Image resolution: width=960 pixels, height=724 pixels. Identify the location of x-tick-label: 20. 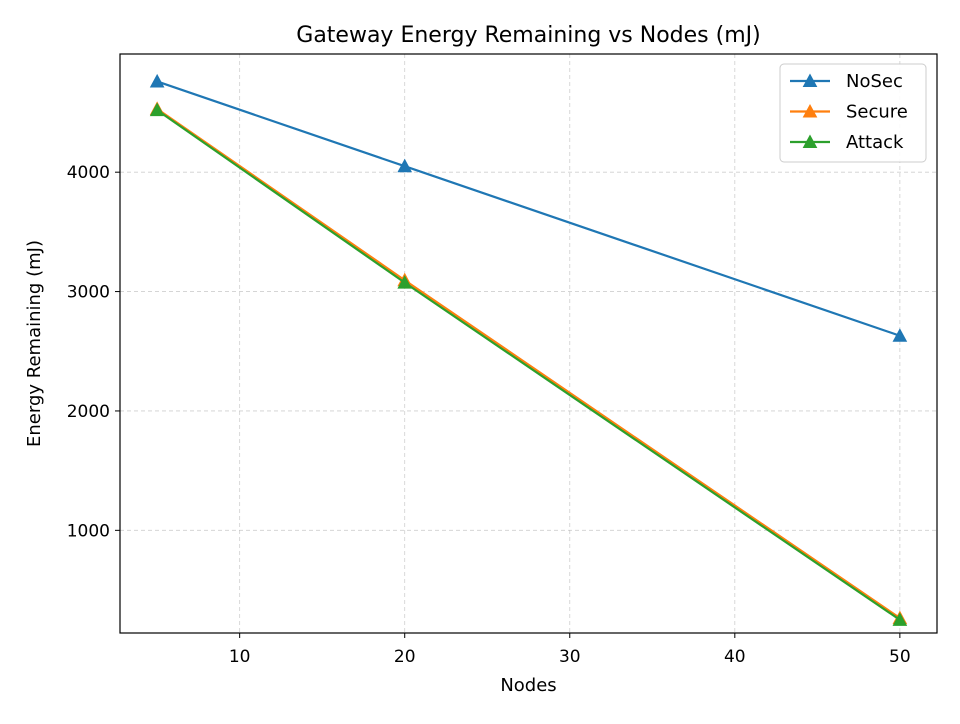
(405, 657).